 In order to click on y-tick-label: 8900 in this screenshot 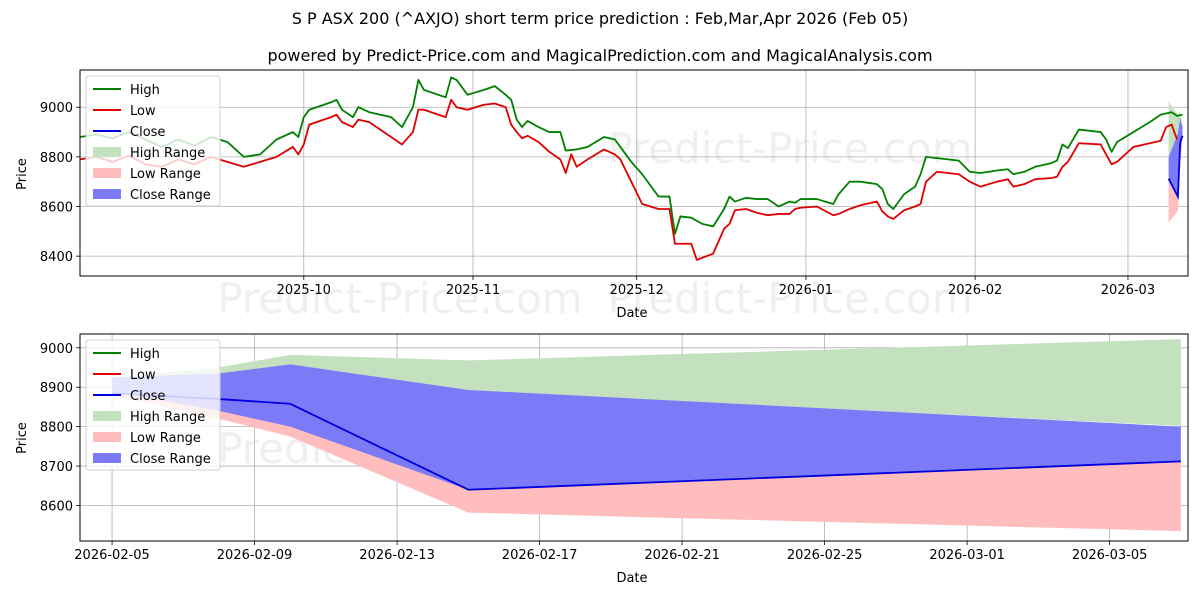, I will do `click(56, 388)`.